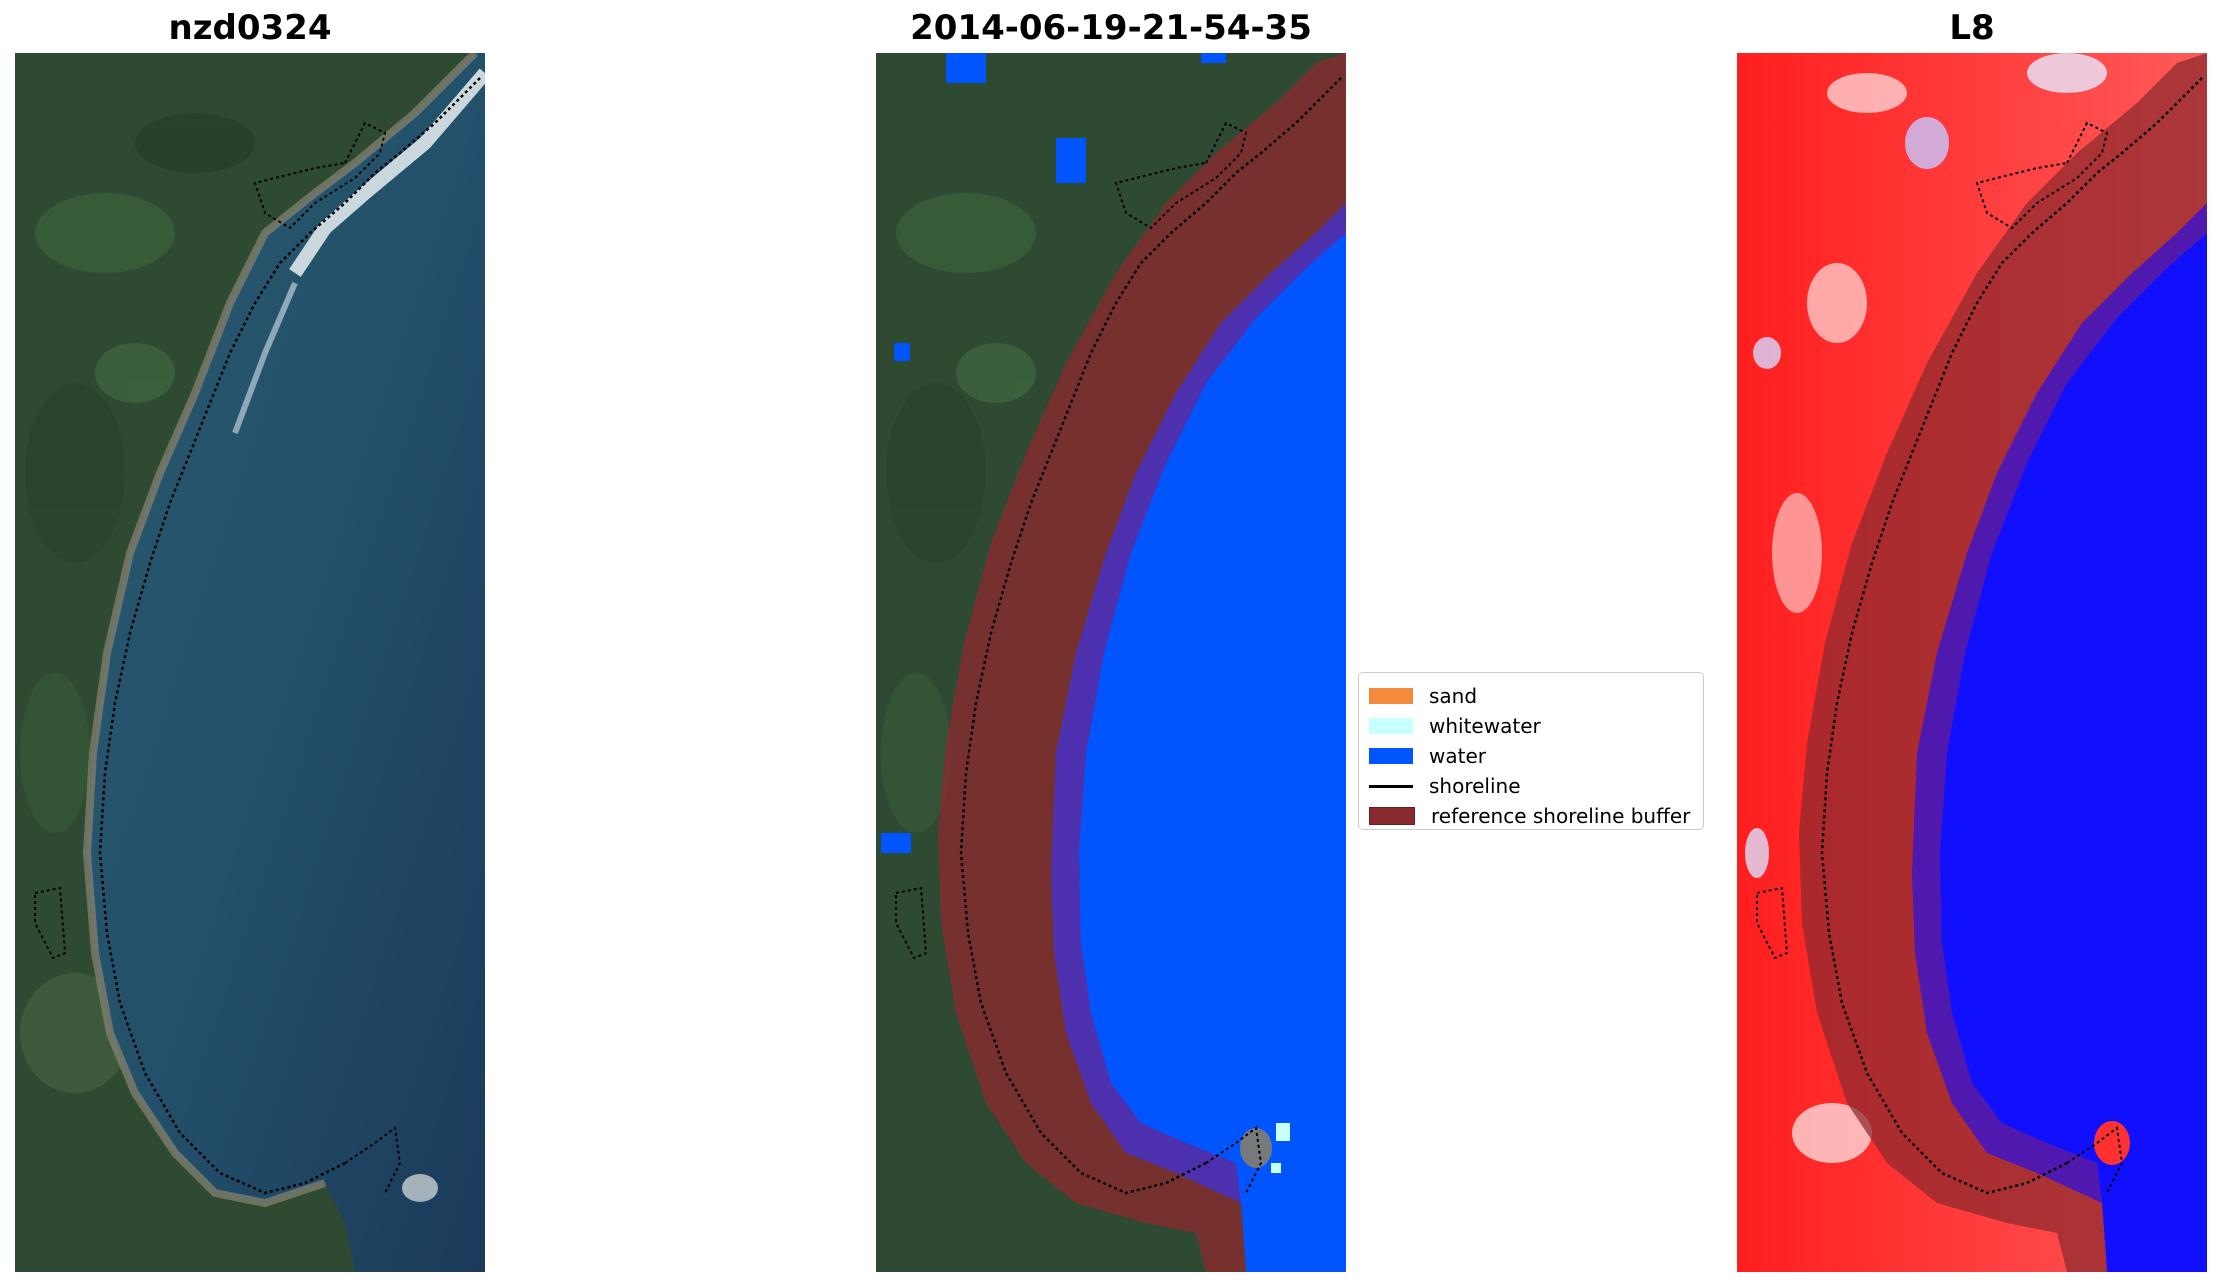 The width and height of the screenshot is (2216, 1283). What do you see at coordinates (1531, 696) in the screenshot?
I see `legend-item-sand: sand` at bounding box center [1531, 696].